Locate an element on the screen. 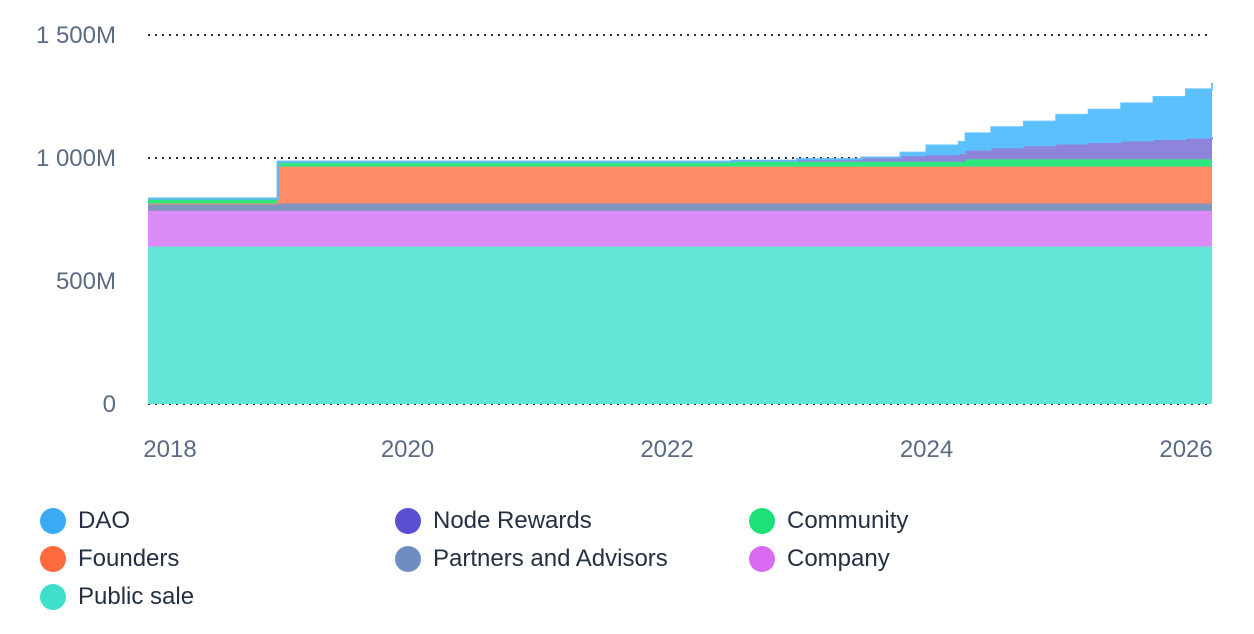  legend-item-partners-and-advisors: Partners and Advisors is located at coordinates (531, 559).